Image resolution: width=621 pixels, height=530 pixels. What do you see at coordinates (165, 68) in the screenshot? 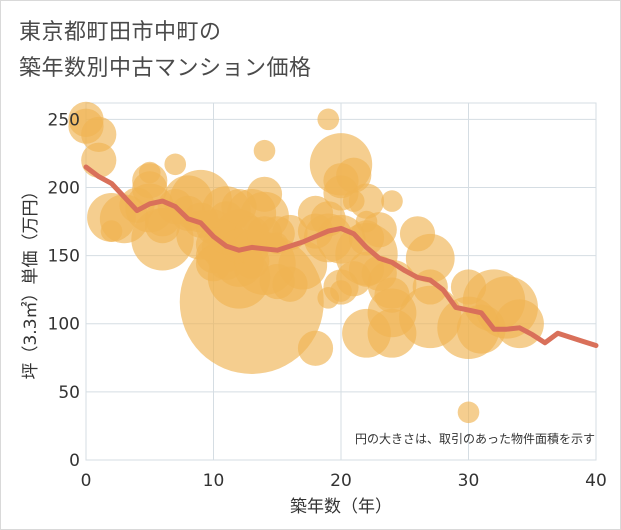
I see `chart-title-line-2: 築年数別中古マンション価格` at bounding box center [165, 68].